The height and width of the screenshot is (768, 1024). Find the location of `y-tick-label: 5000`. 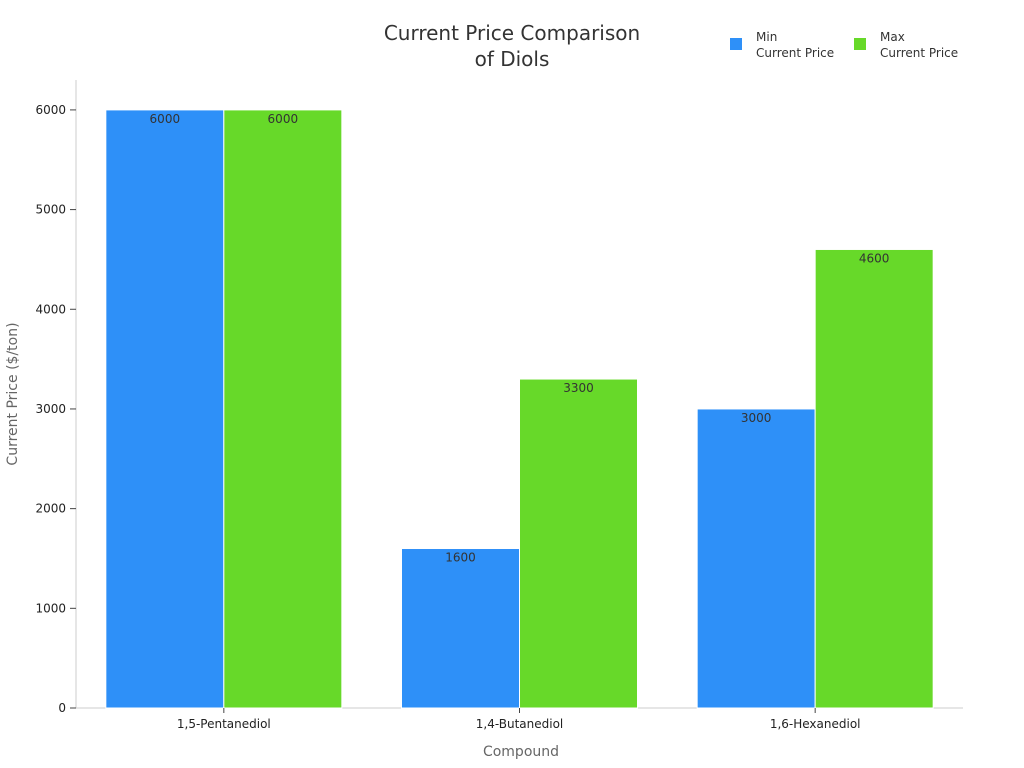

y-tick-label: 5000 is located at coordinates (50, 210).